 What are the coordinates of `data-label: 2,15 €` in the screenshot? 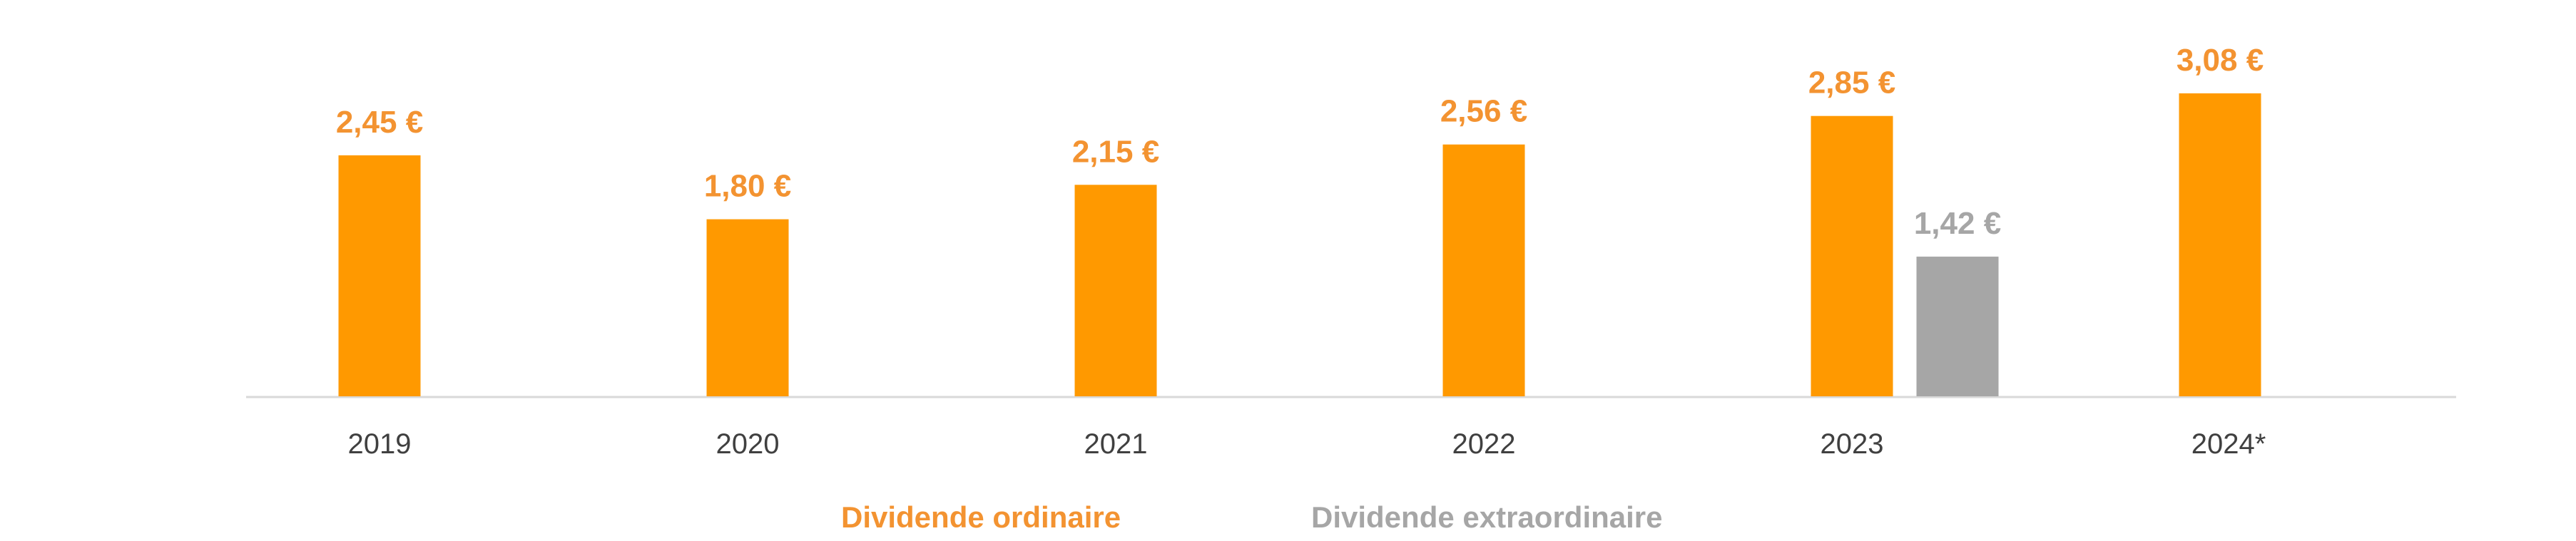 It's located at (1115, 151).